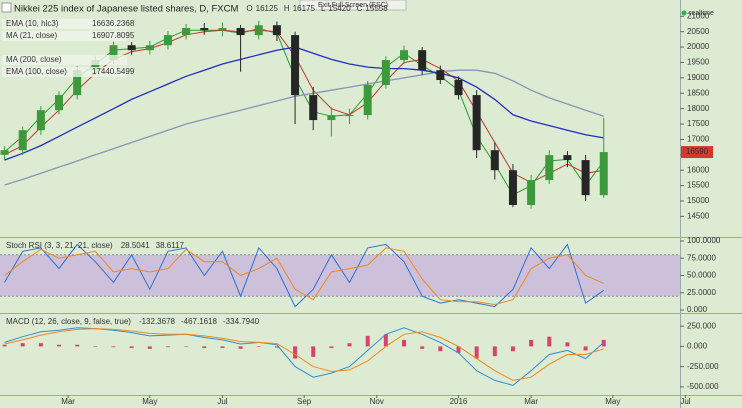 Image resolution: width=742 pixels, height=408 pixels. Describe the element at coordinates (704, 240) in the screenshot. I see `y-tick-label: 100.0000` at that location.